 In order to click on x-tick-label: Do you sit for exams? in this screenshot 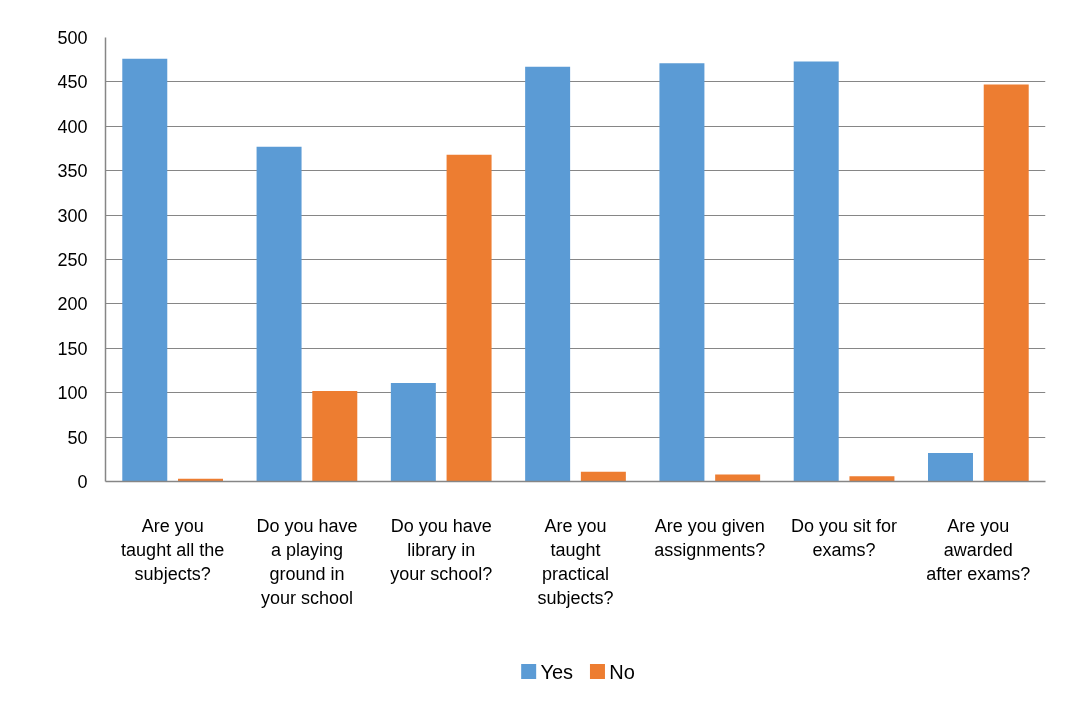, I will do `click(844, 537)`.